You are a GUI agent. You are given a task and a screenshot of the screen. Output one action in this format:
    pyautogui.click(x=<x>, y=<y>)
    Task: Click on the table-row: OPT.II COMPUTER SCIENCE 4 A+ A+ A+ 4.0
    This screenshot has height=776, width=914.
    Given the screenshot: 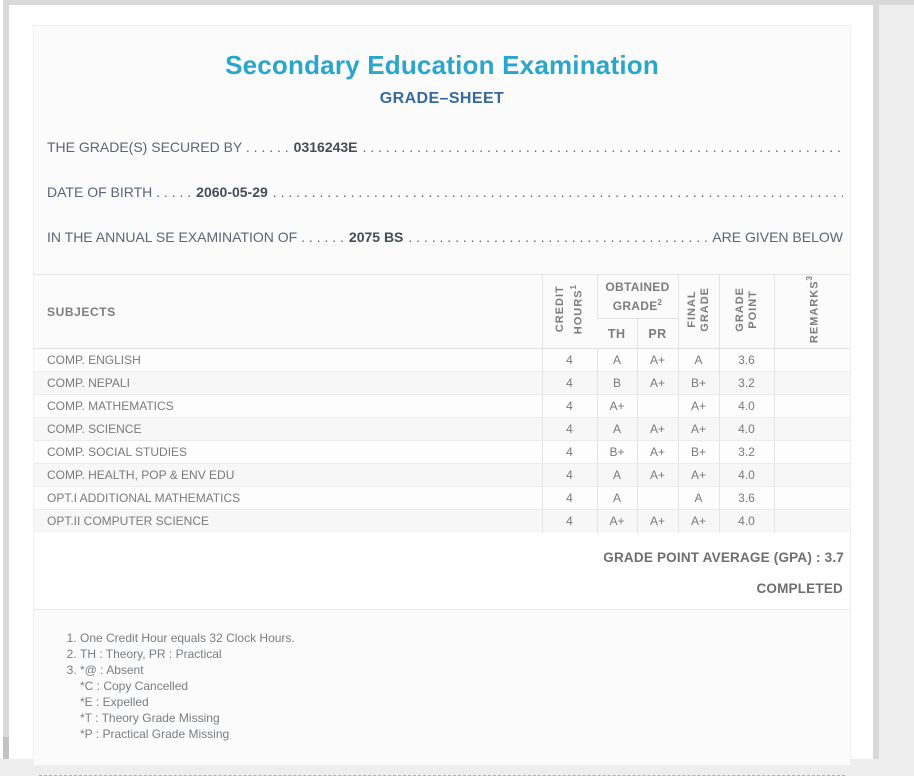 What is the action you would take?
    pyautogui.click(x=442, y=521)
    